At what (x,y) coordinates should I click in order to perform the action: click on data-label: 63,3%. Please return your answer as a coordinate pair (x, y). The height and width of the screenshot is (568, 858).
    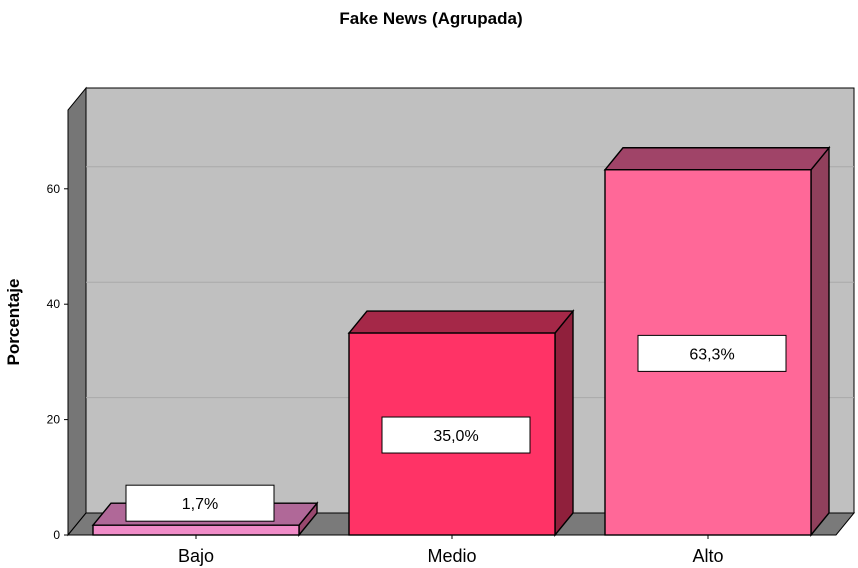
    Looking at the image, I should click on (711, 354).